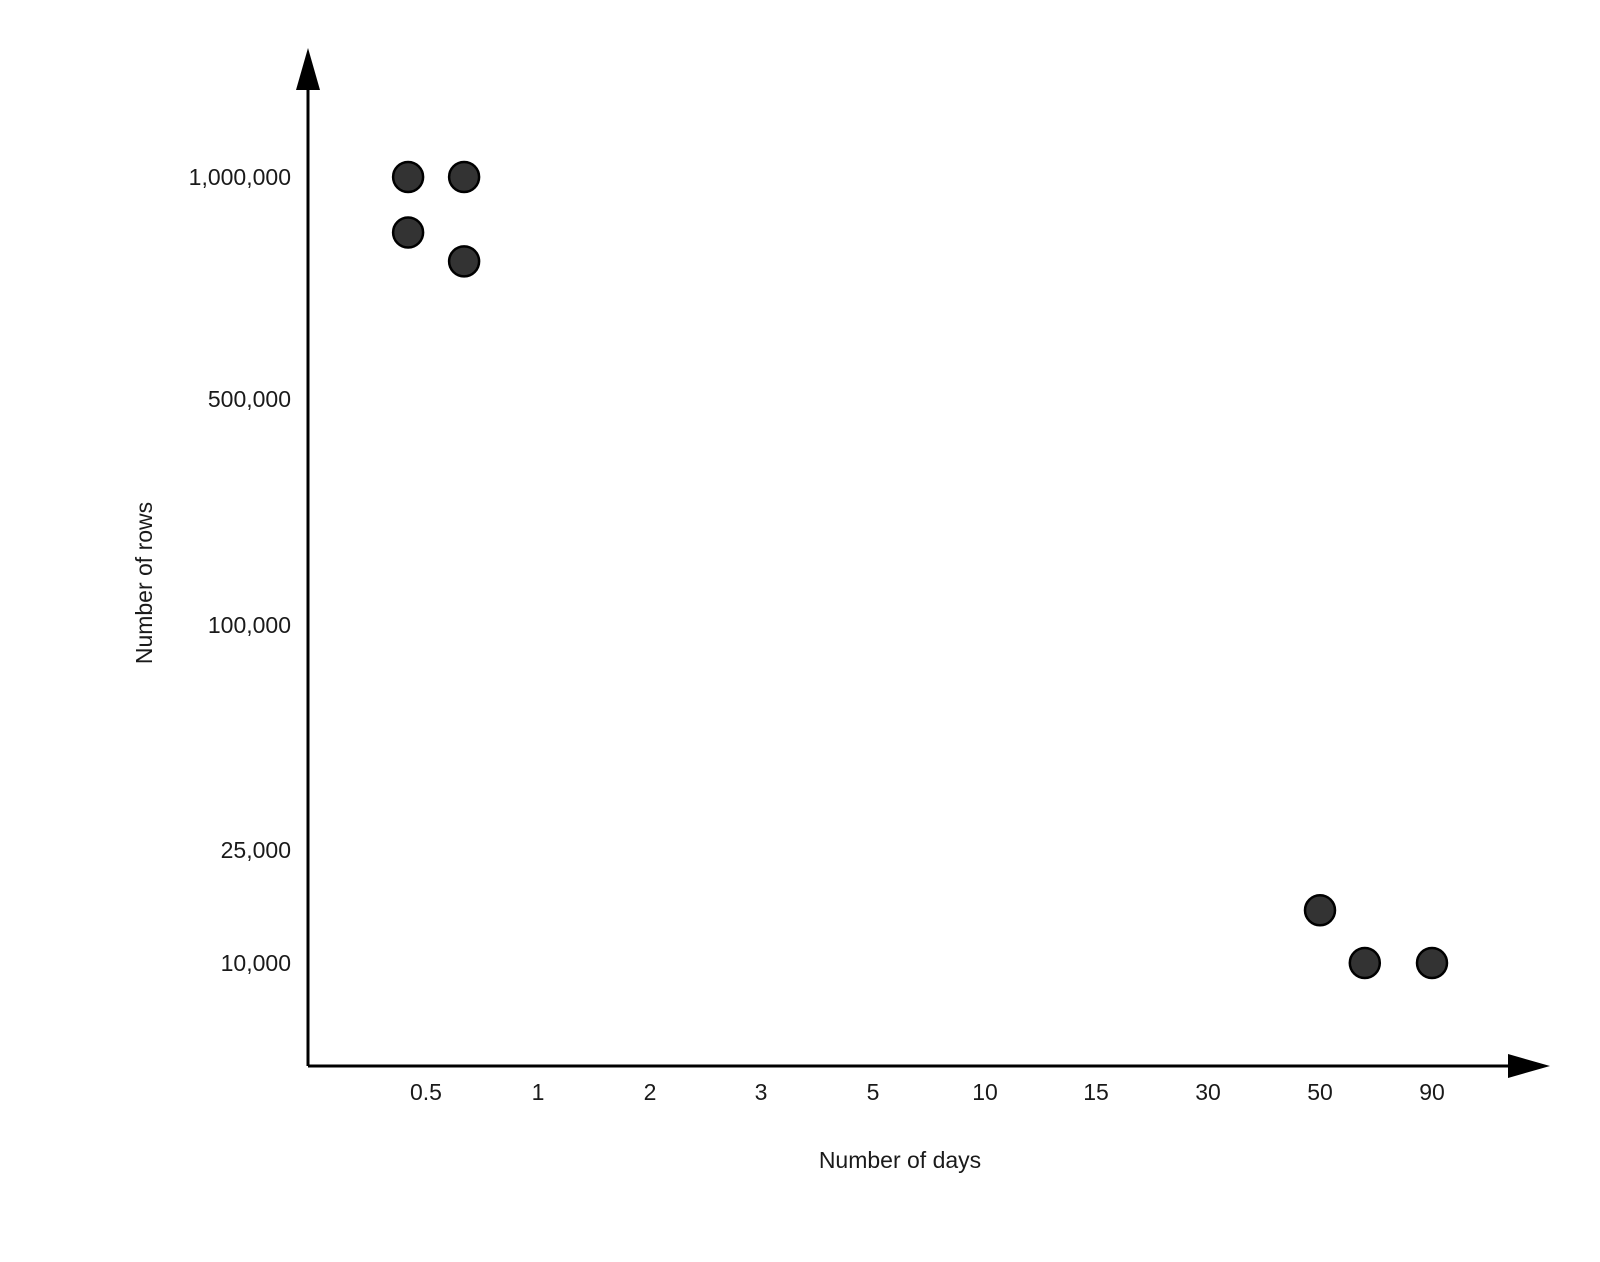  I want to click on x-tick-label: 0.5, so click(426, 1092).